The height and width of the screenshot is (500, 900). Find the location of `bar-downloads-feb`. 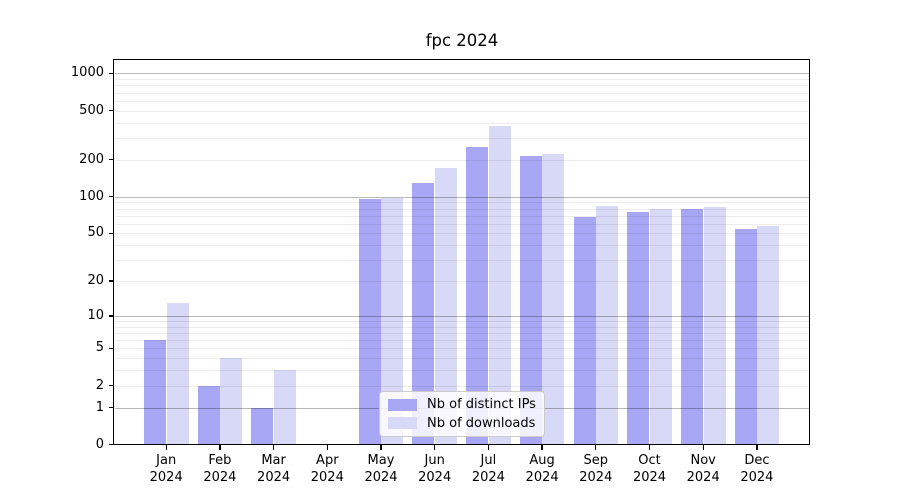

bar-downloads-feb is located at coordinates (231, 401).